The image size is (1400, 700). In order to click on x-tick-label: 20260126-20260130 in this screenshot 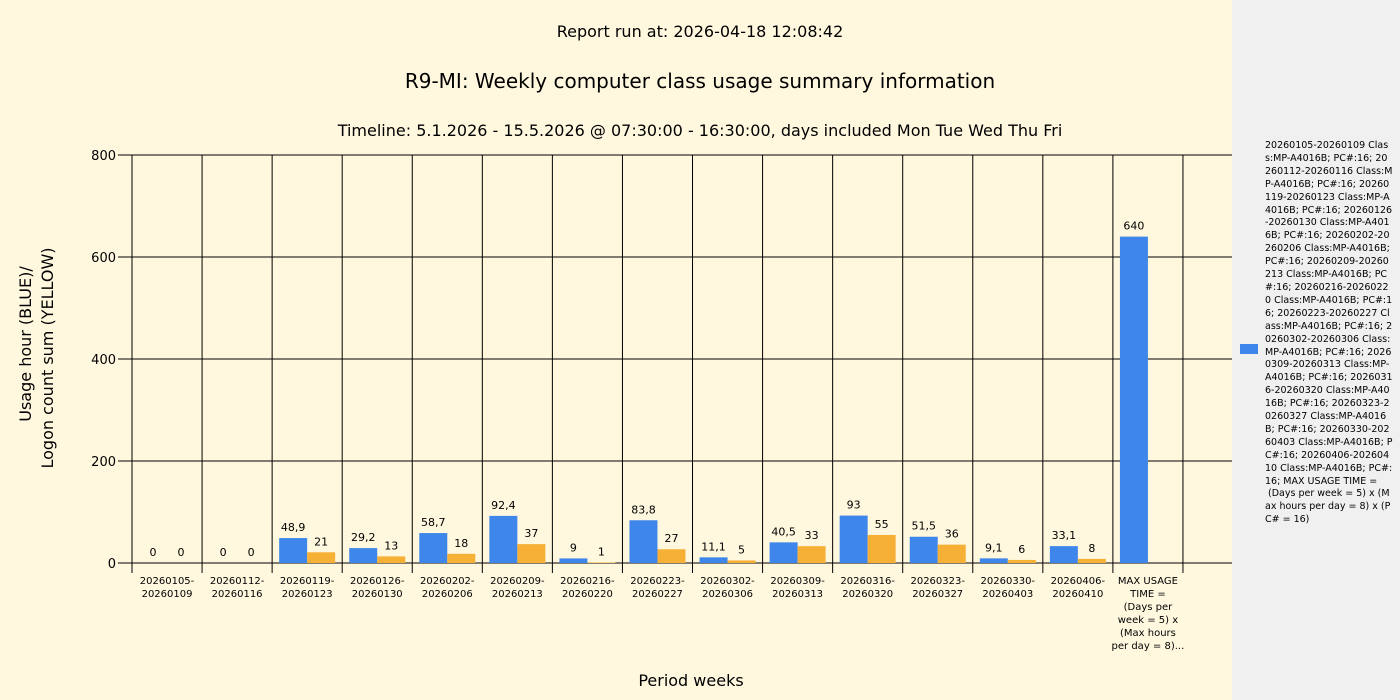, I will do `click(377, 588)`.